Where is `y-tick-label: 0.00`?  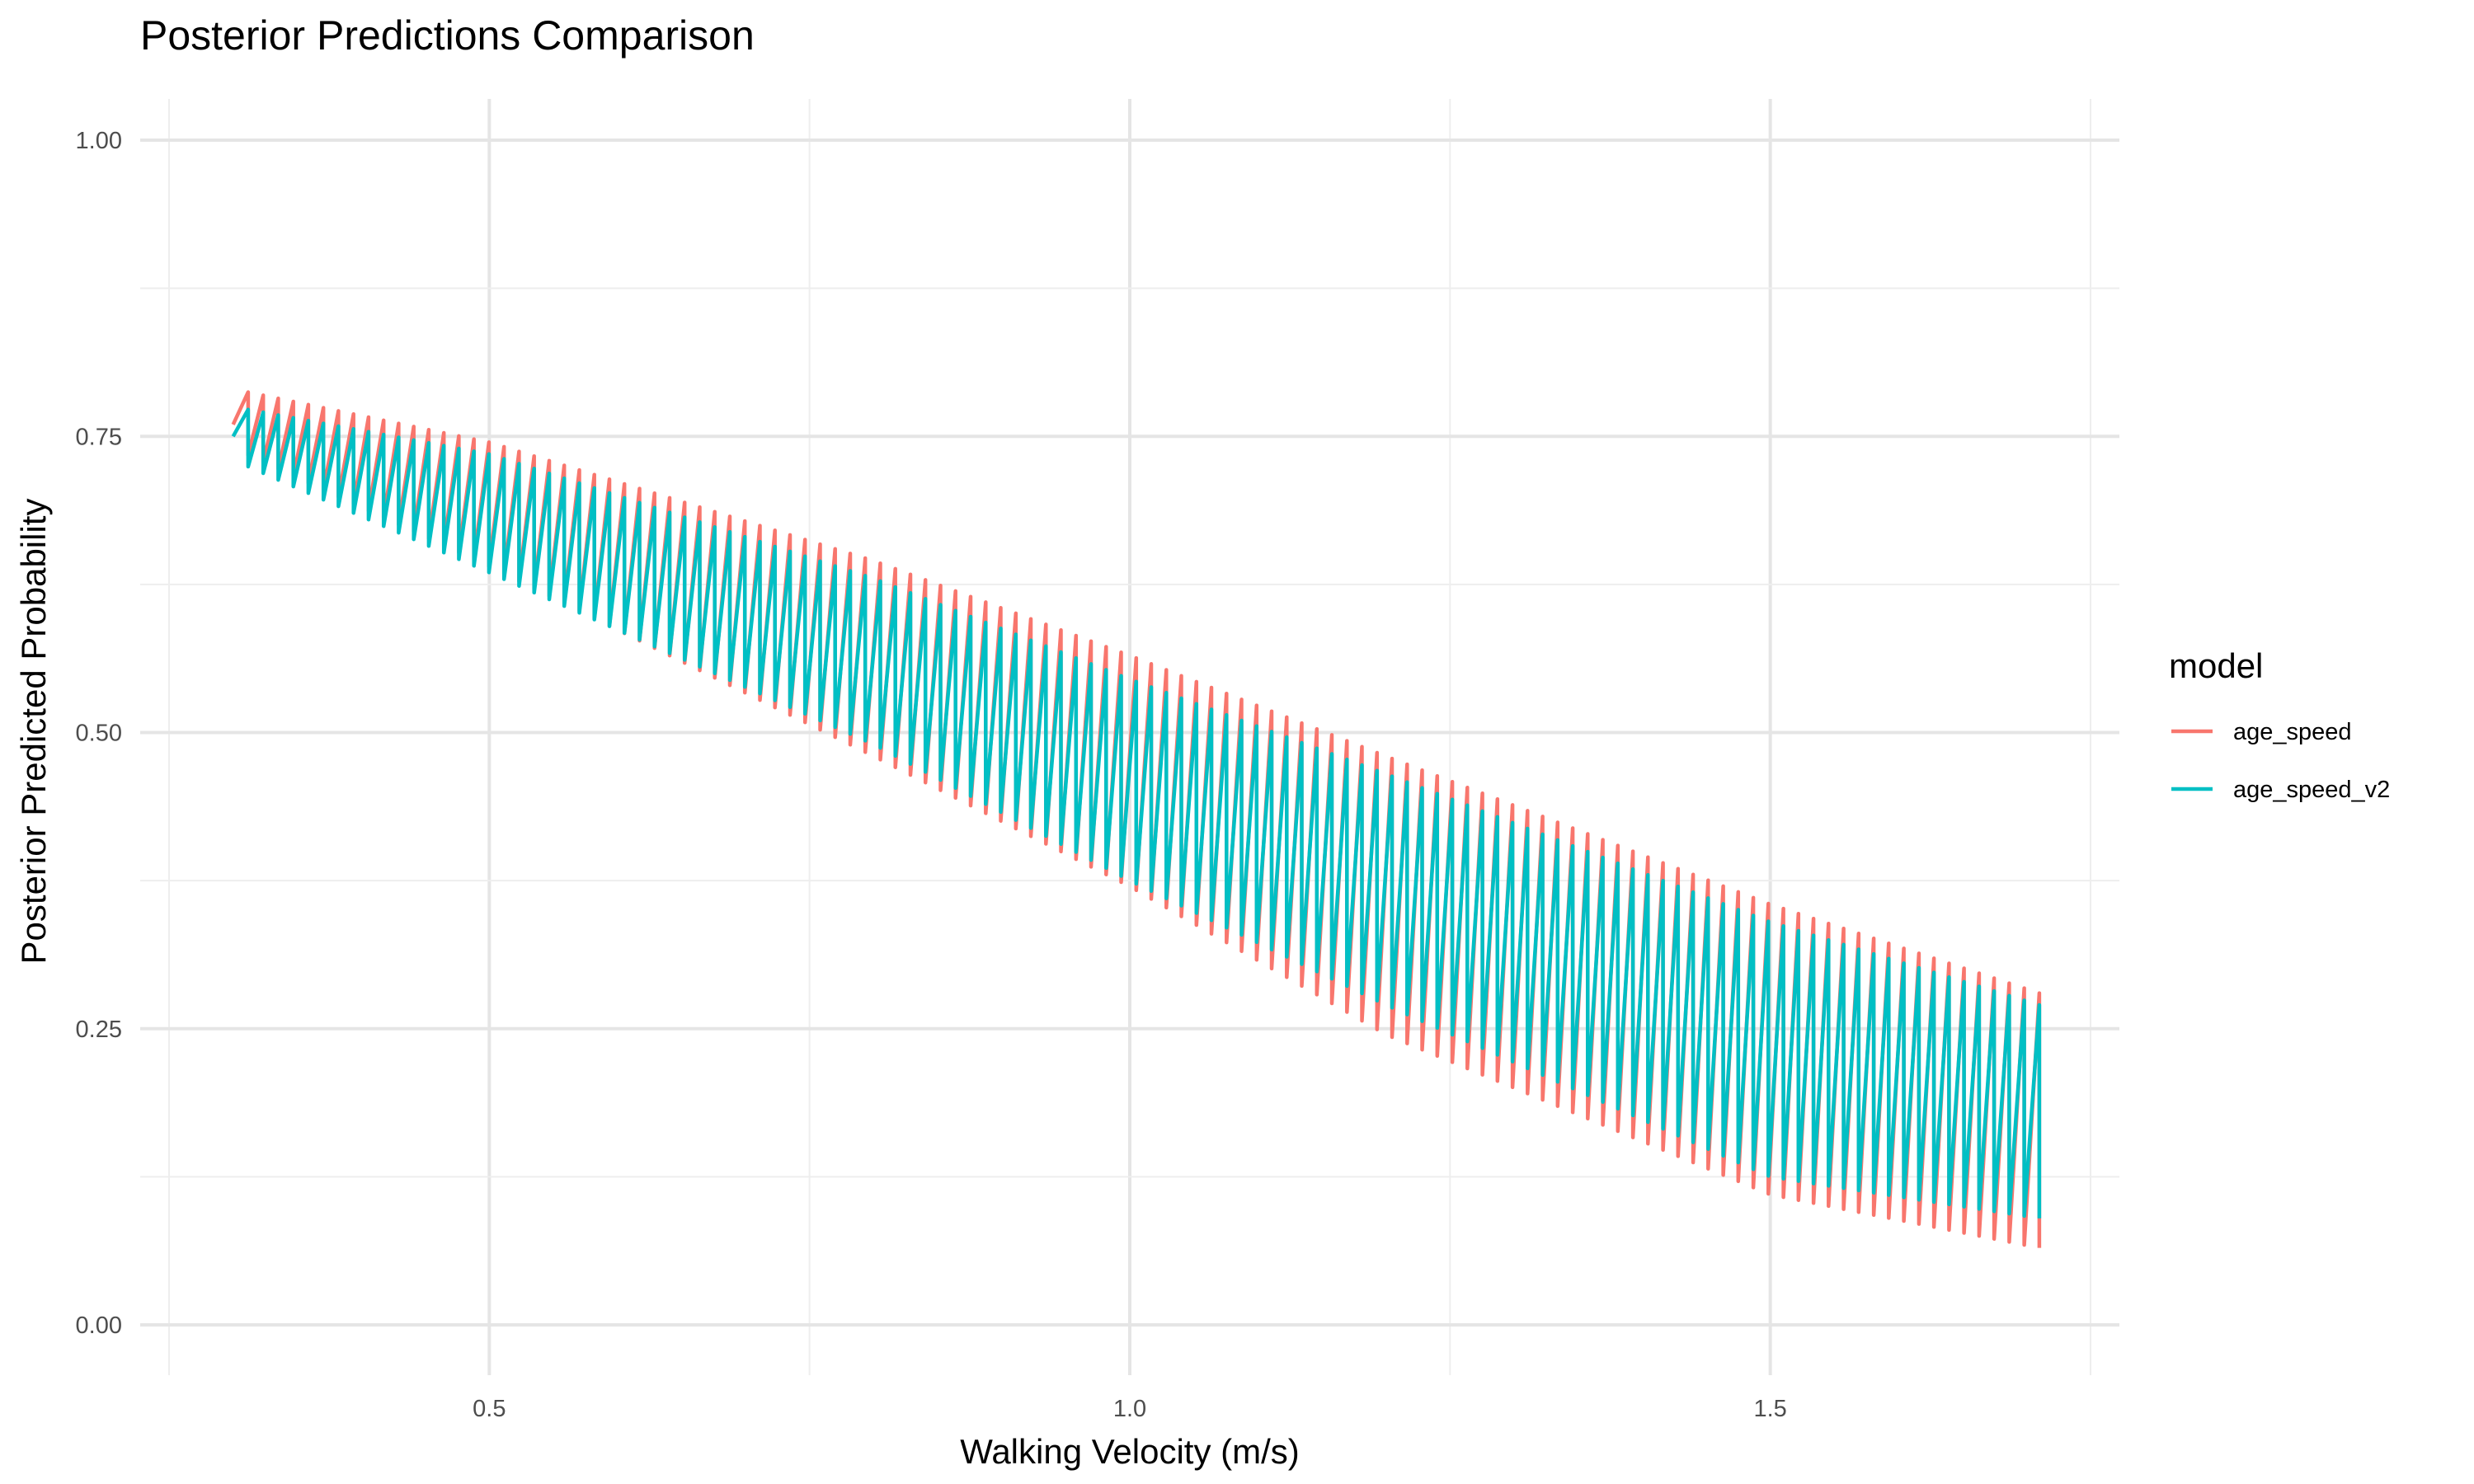 y-tick-label: 0.00 is located at coordinates (99, 1326).